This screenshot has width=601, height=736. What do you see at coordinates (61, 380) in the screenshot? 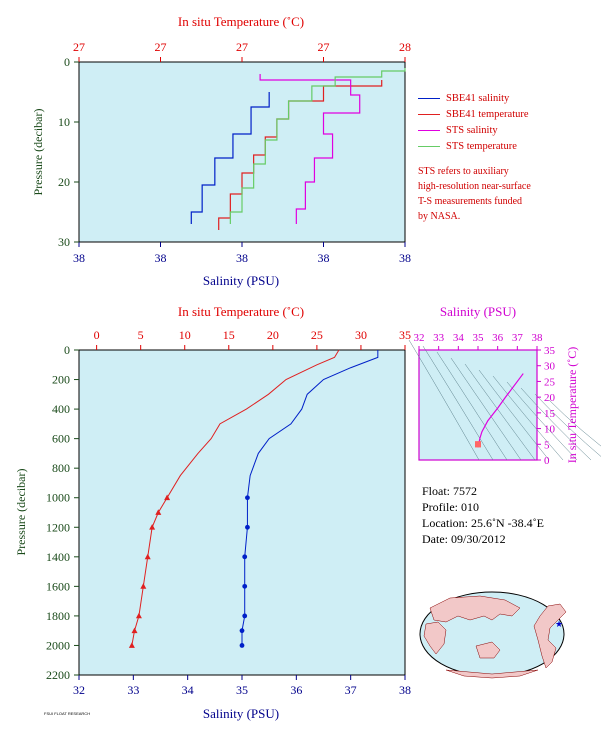
I see `main-pressure-tick-label: 200` at bounding box center [61, 380].